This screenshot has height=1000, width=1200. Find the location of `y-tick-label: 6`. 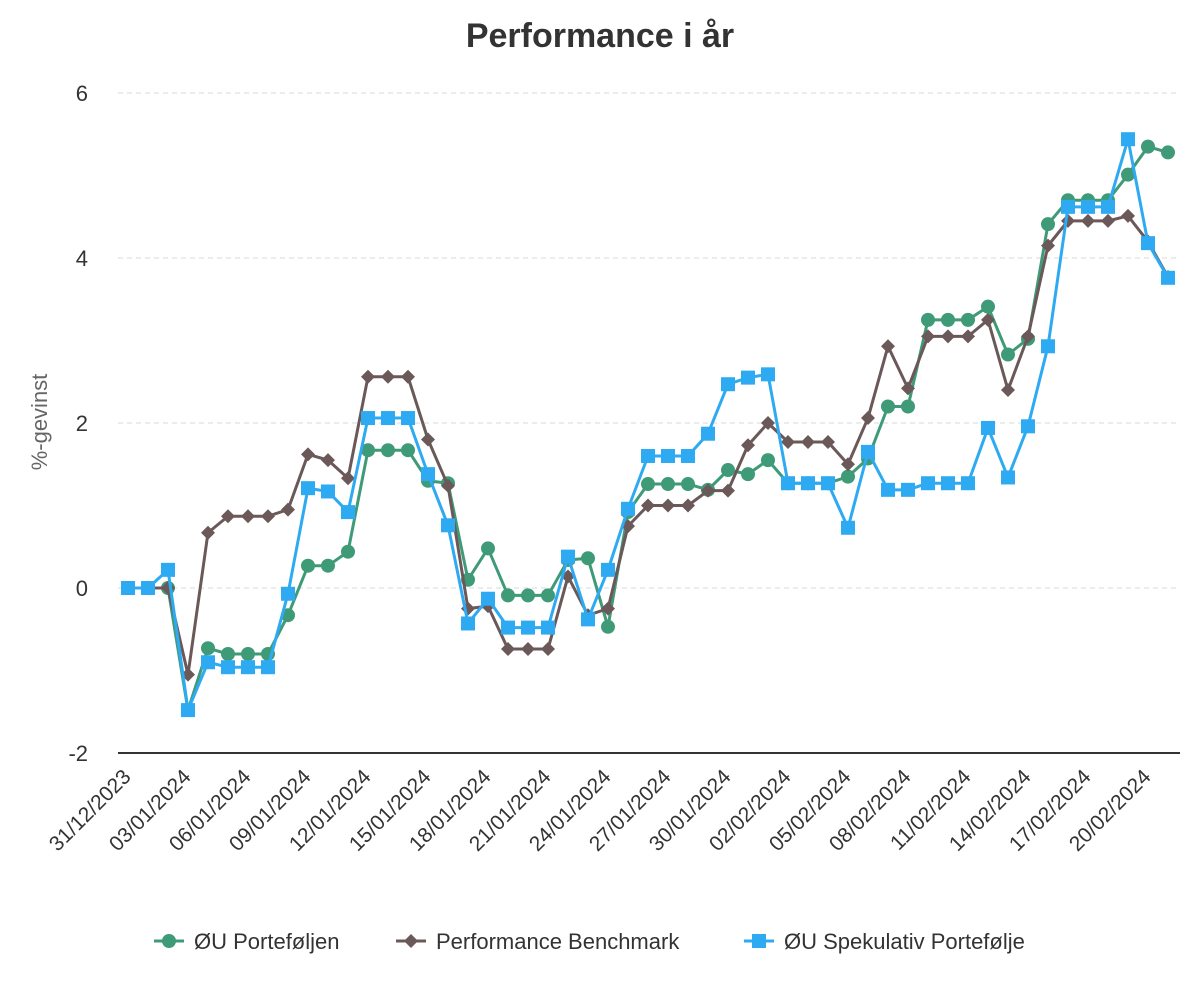

y-tick-label: 6 is located at coordinates (82, 93).